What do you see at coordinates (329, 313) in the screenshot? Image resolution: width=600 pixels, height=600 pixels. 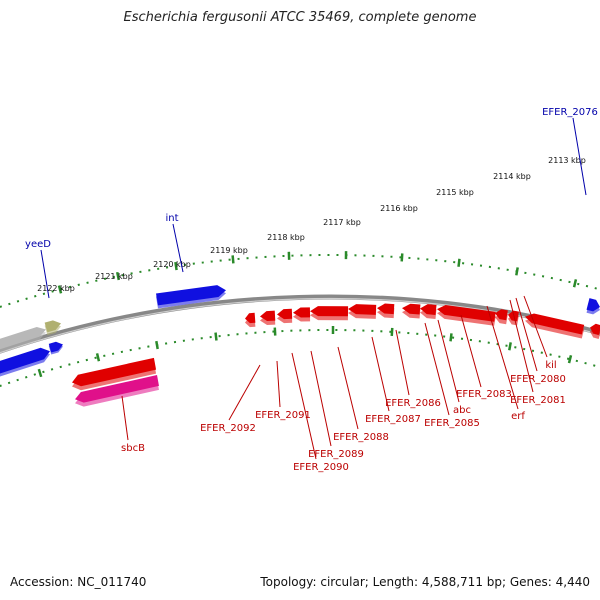 I see `gene-EFER_2088` at bounding box center [329, 313].